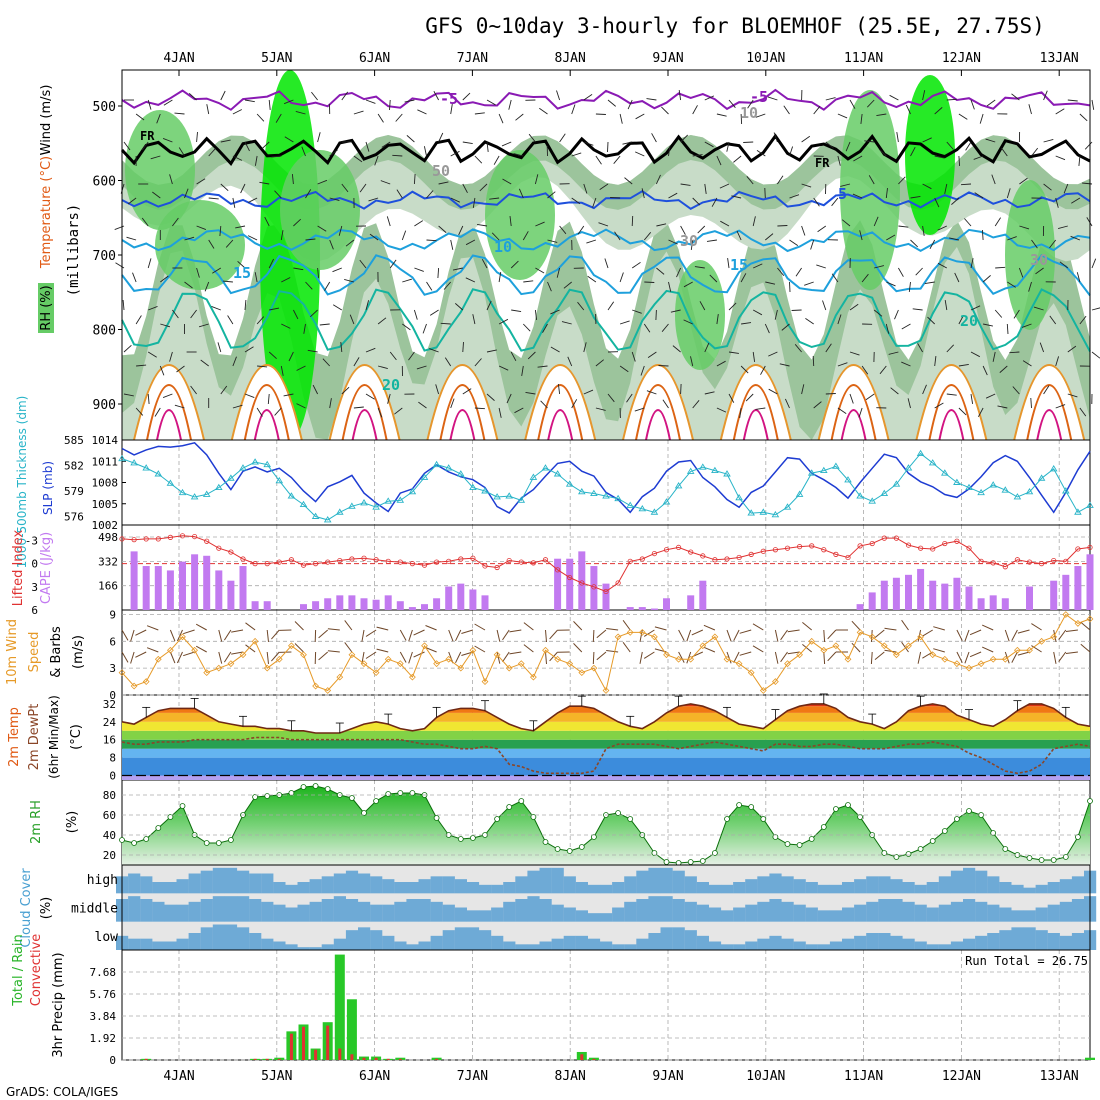 The width and height of the screenshot is (1100, 1100). I want to click on li-tick-label: 3, so click(34, 587).